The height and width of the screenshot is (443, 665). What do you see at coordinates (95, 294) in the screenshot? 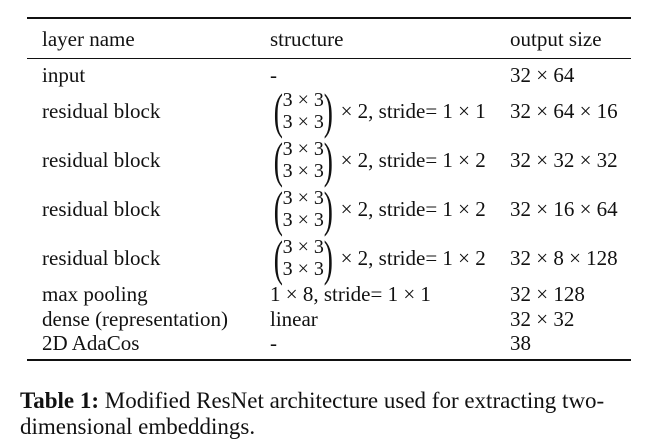
I see `row-layer: max pooling` at bounding box center [95, 294].